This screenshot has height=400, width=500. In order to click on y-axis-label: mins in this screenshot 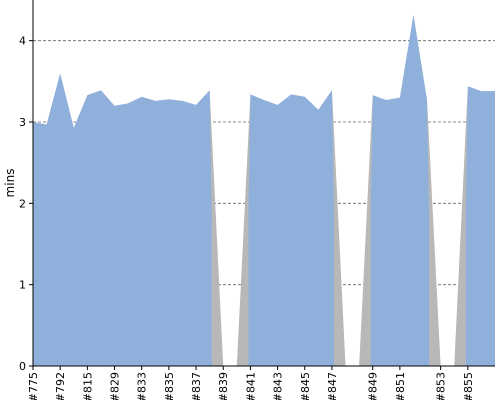, I will do `click(10, 183)`.